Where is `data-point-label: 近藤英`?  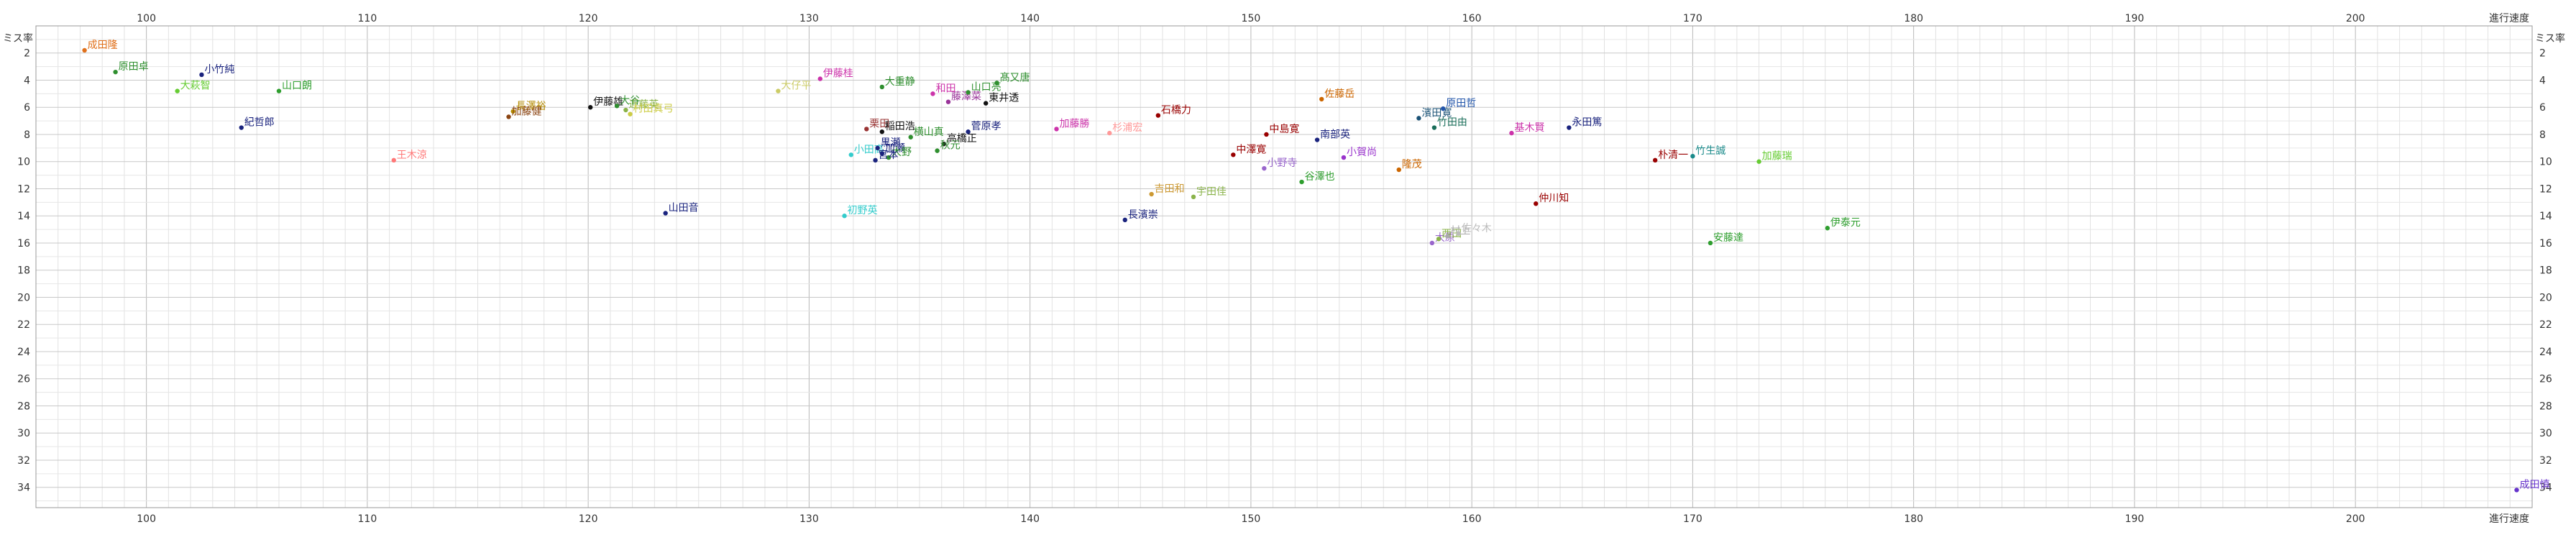 data-point-label: 近藤英 is located at coordinates (643, 105).